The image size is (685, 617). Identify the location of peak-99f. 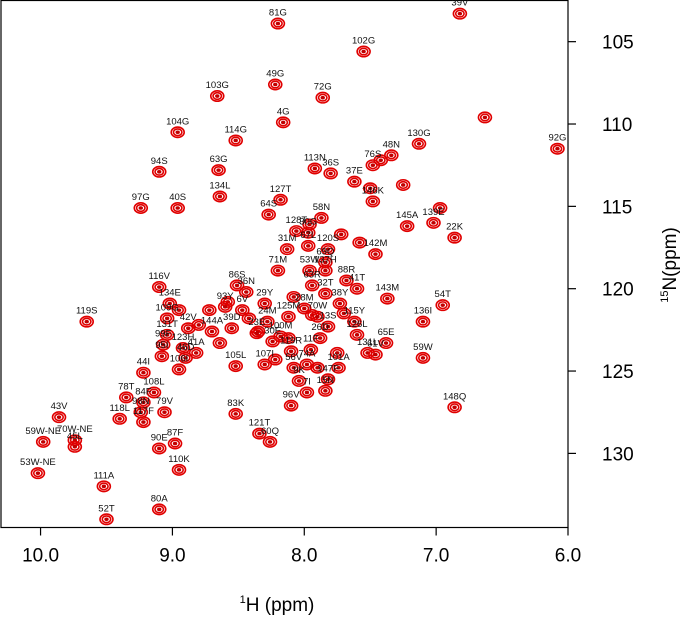
(163, 344).